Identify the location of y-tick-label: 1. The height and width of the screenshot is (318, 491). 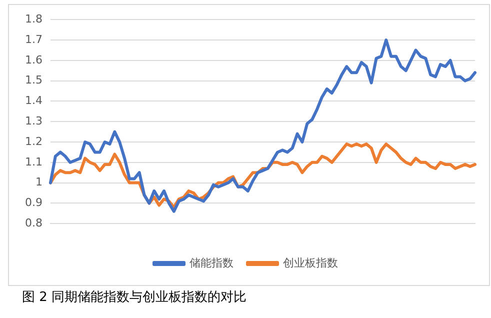
(38, 182).